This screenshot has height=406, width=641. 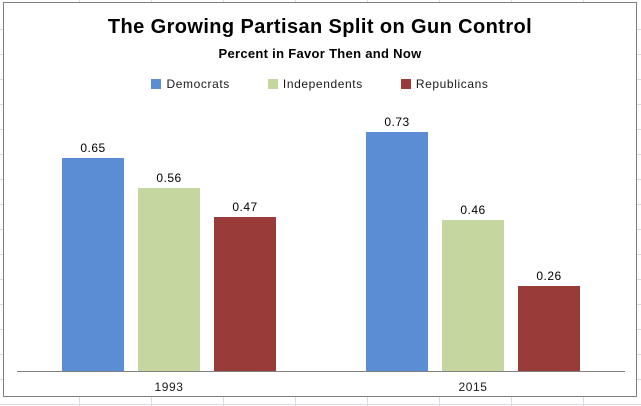 What do you see at coordinates (198, 84) in the screenshot?
I see `legend-label: Democrats` at bounding box center [198, 84].